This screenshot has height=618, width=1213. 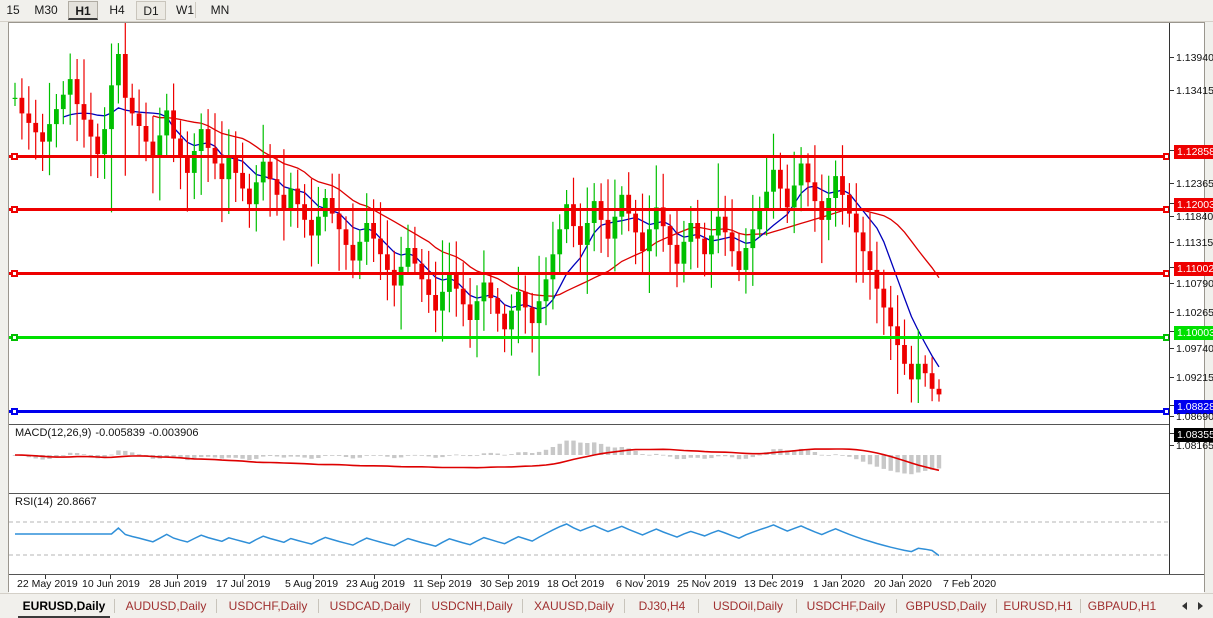 I want to click on level-line-1.12003, so click(x=590, y=209).